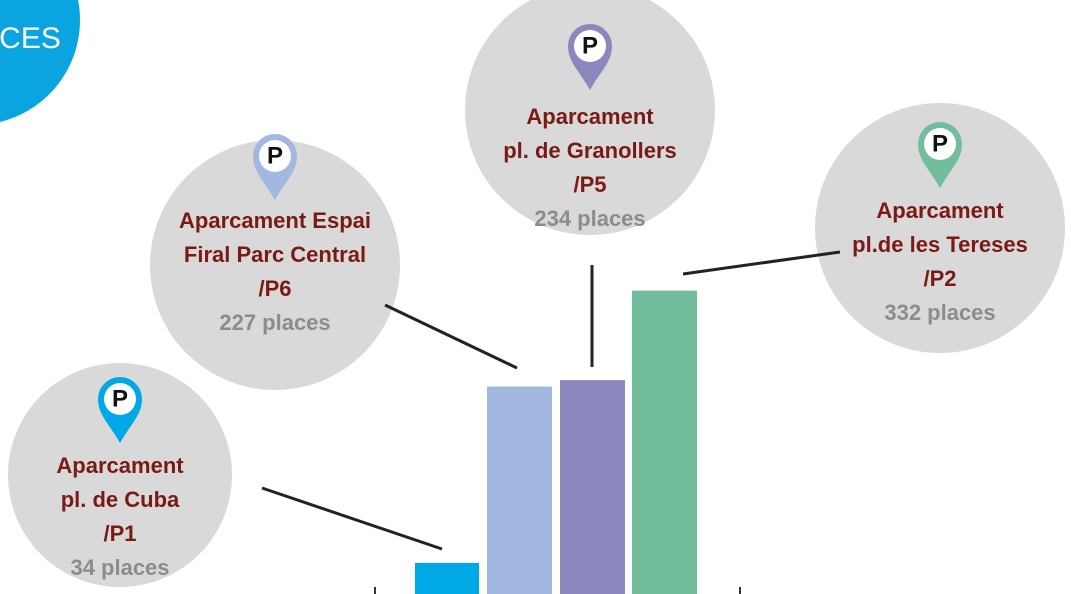 This screenshot has width=1071, height=594. I want to click on corner-badge, so click(40, 61).